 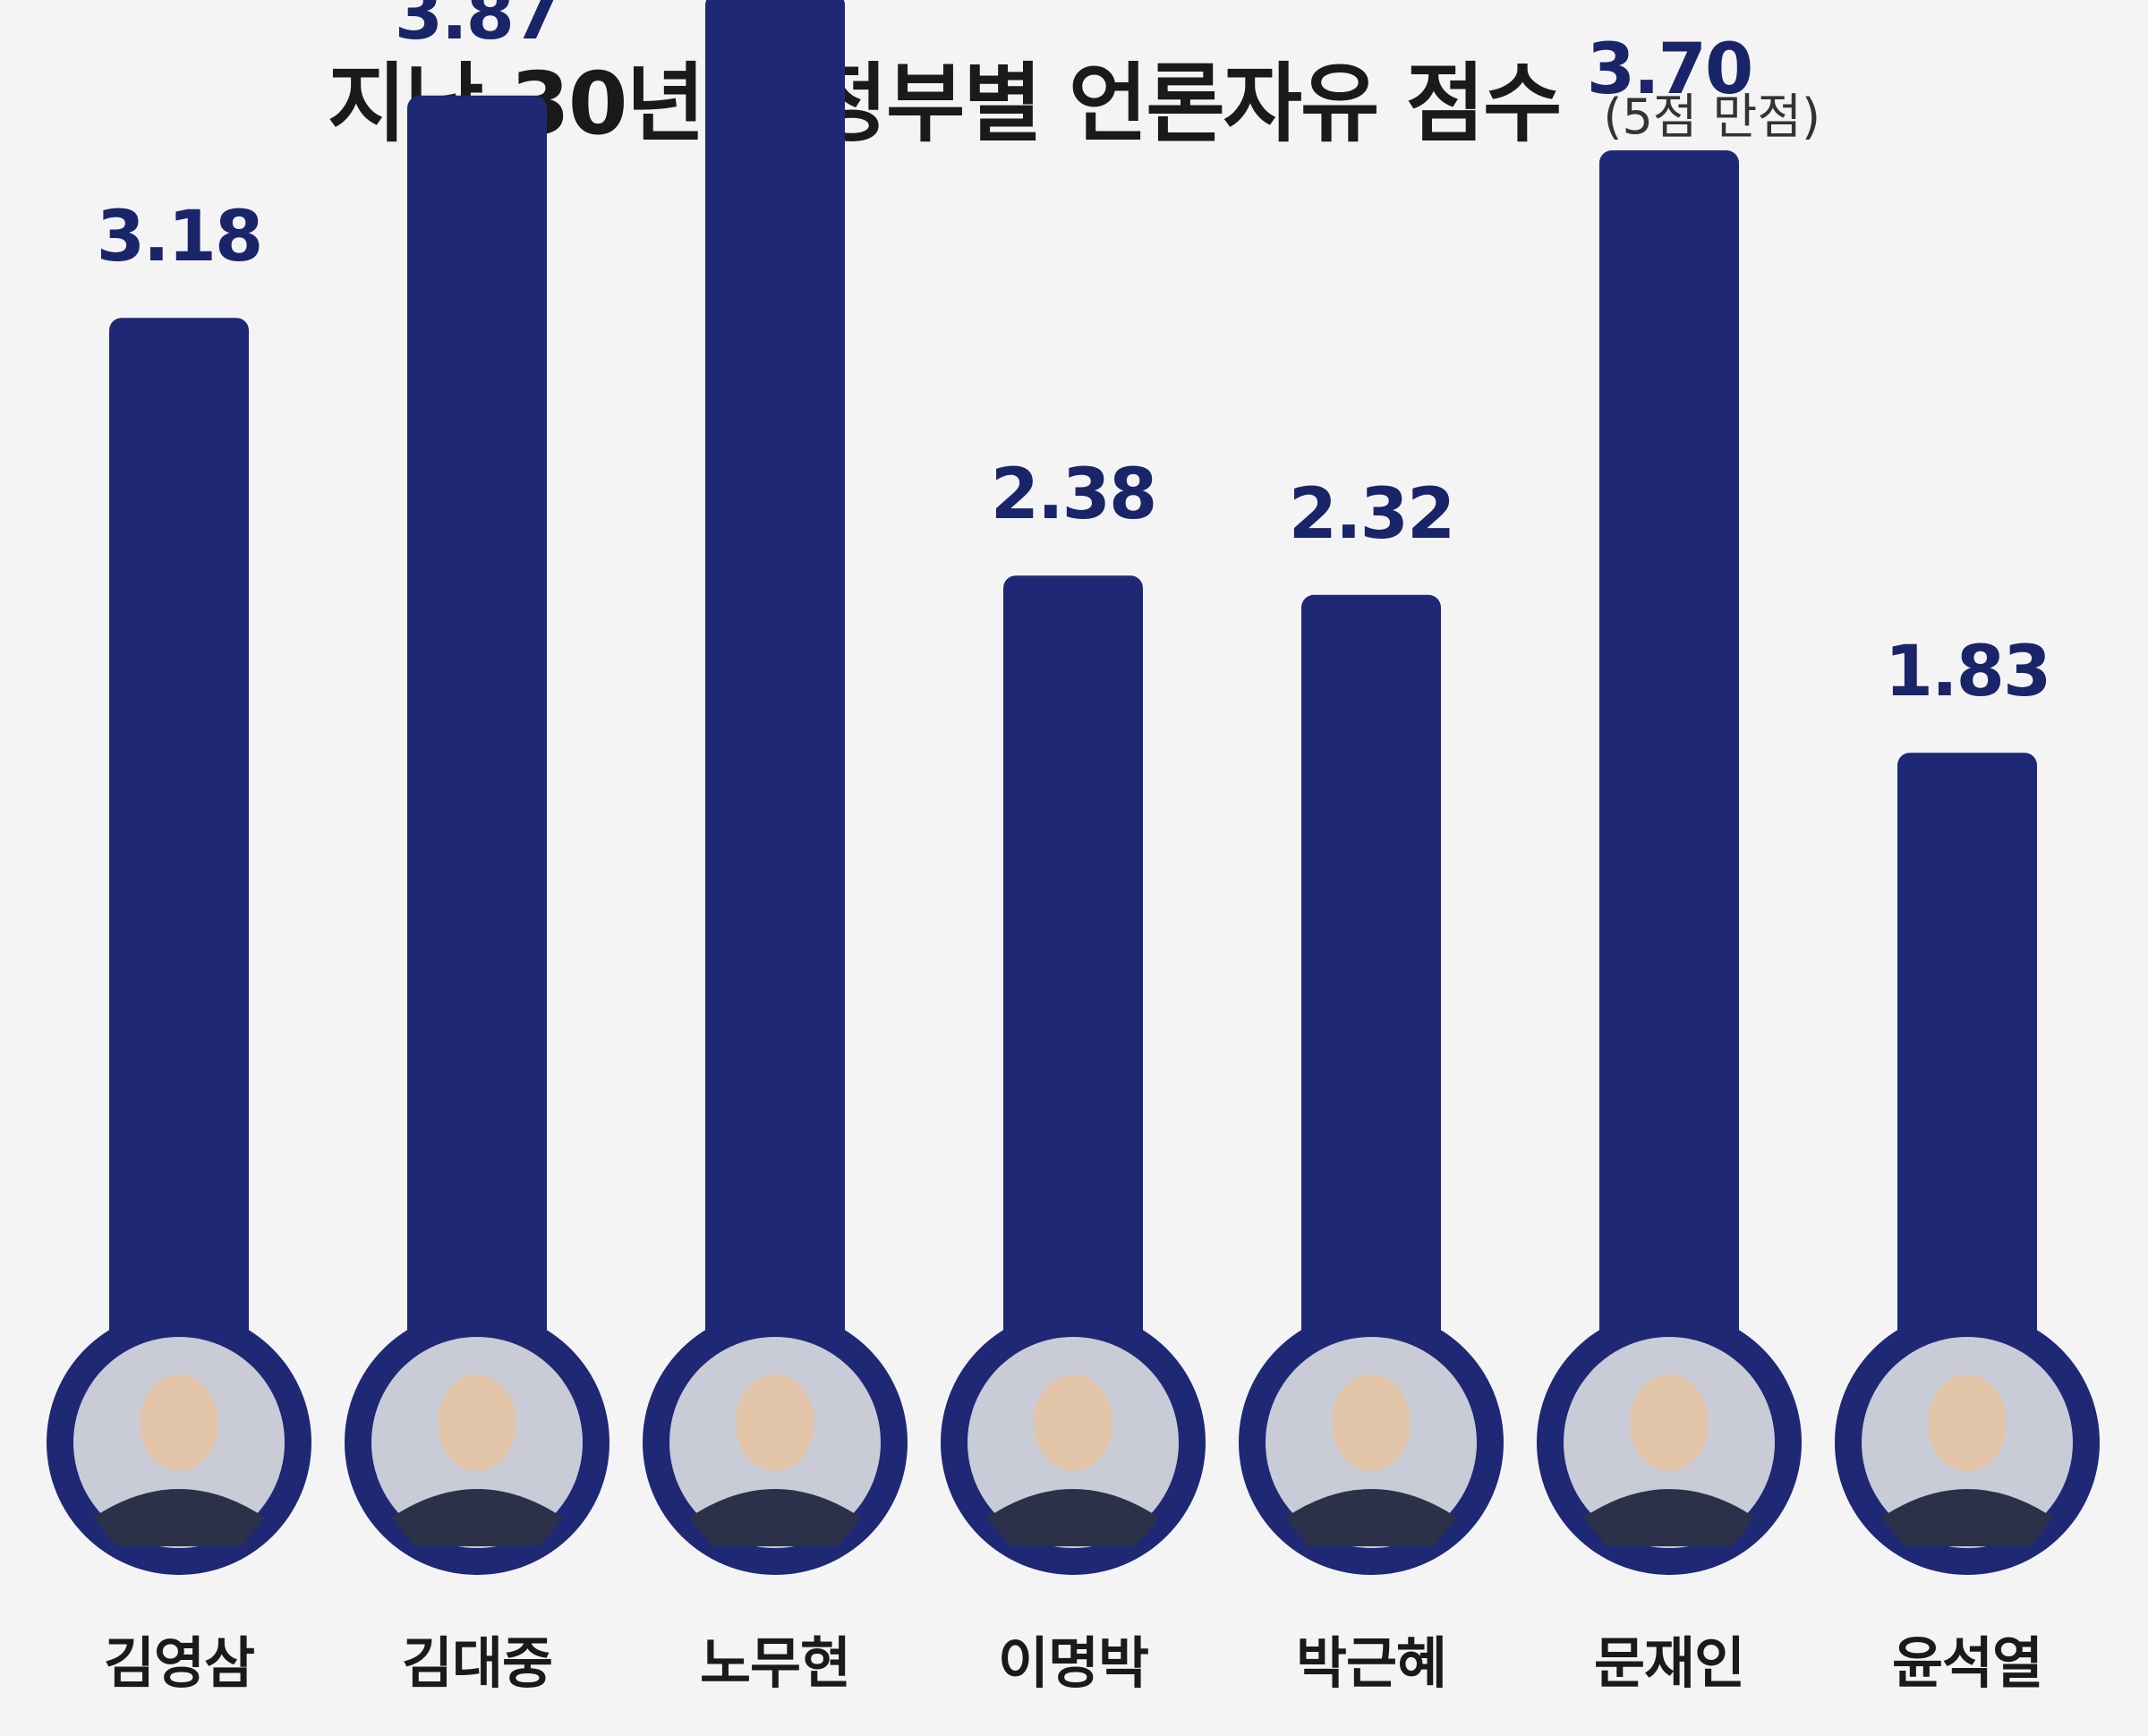 What do you see at coordinates (1371, 1663) in the screenshot?
I see `category-label: 박근혜` at bounding box center [1371, 1663].